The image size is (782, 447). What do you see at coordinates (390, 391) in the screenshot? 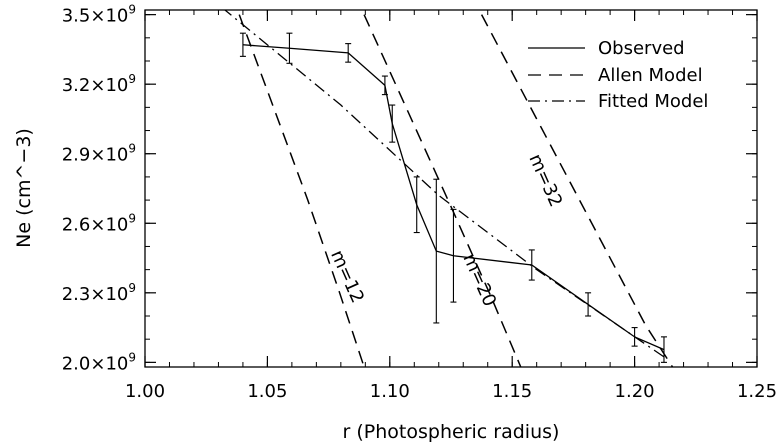
I see `x-tick-label: 1.10` at bounding box center [390, 391].